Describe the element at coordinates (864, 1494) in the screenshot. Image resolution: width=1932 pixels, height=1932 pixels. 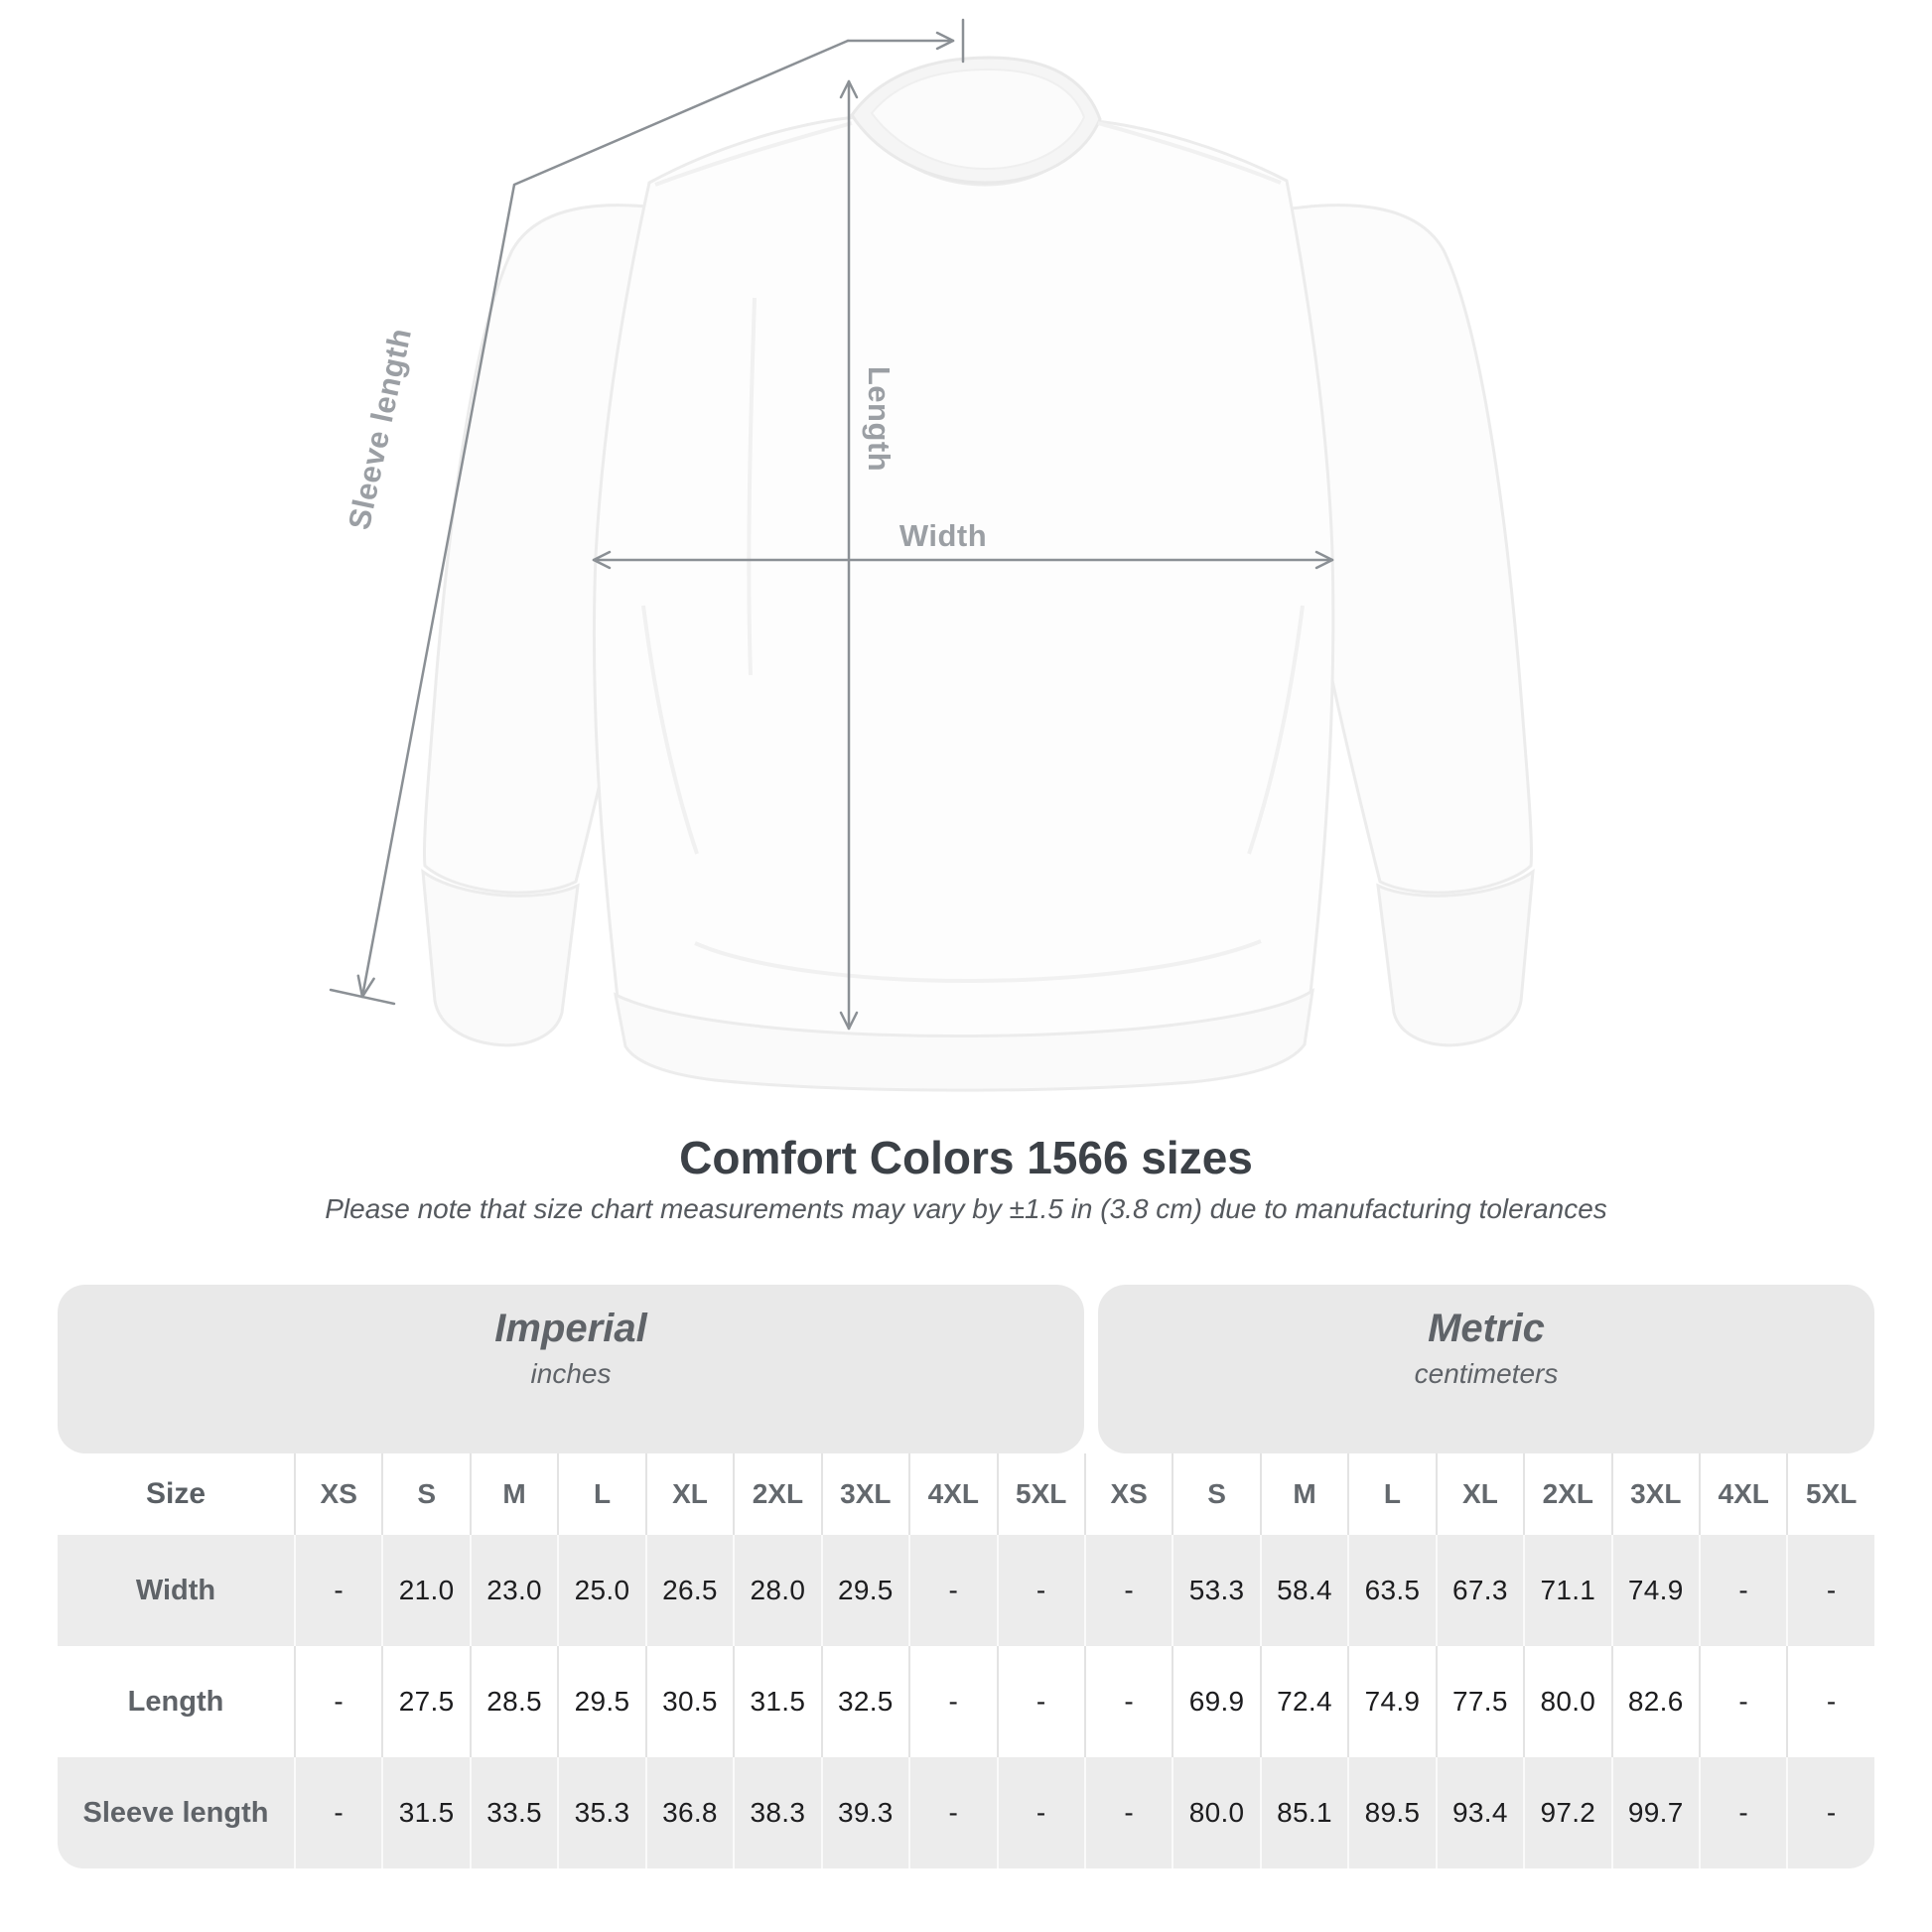
I see `size-header-imperial-3xl: 3XL` at that location.